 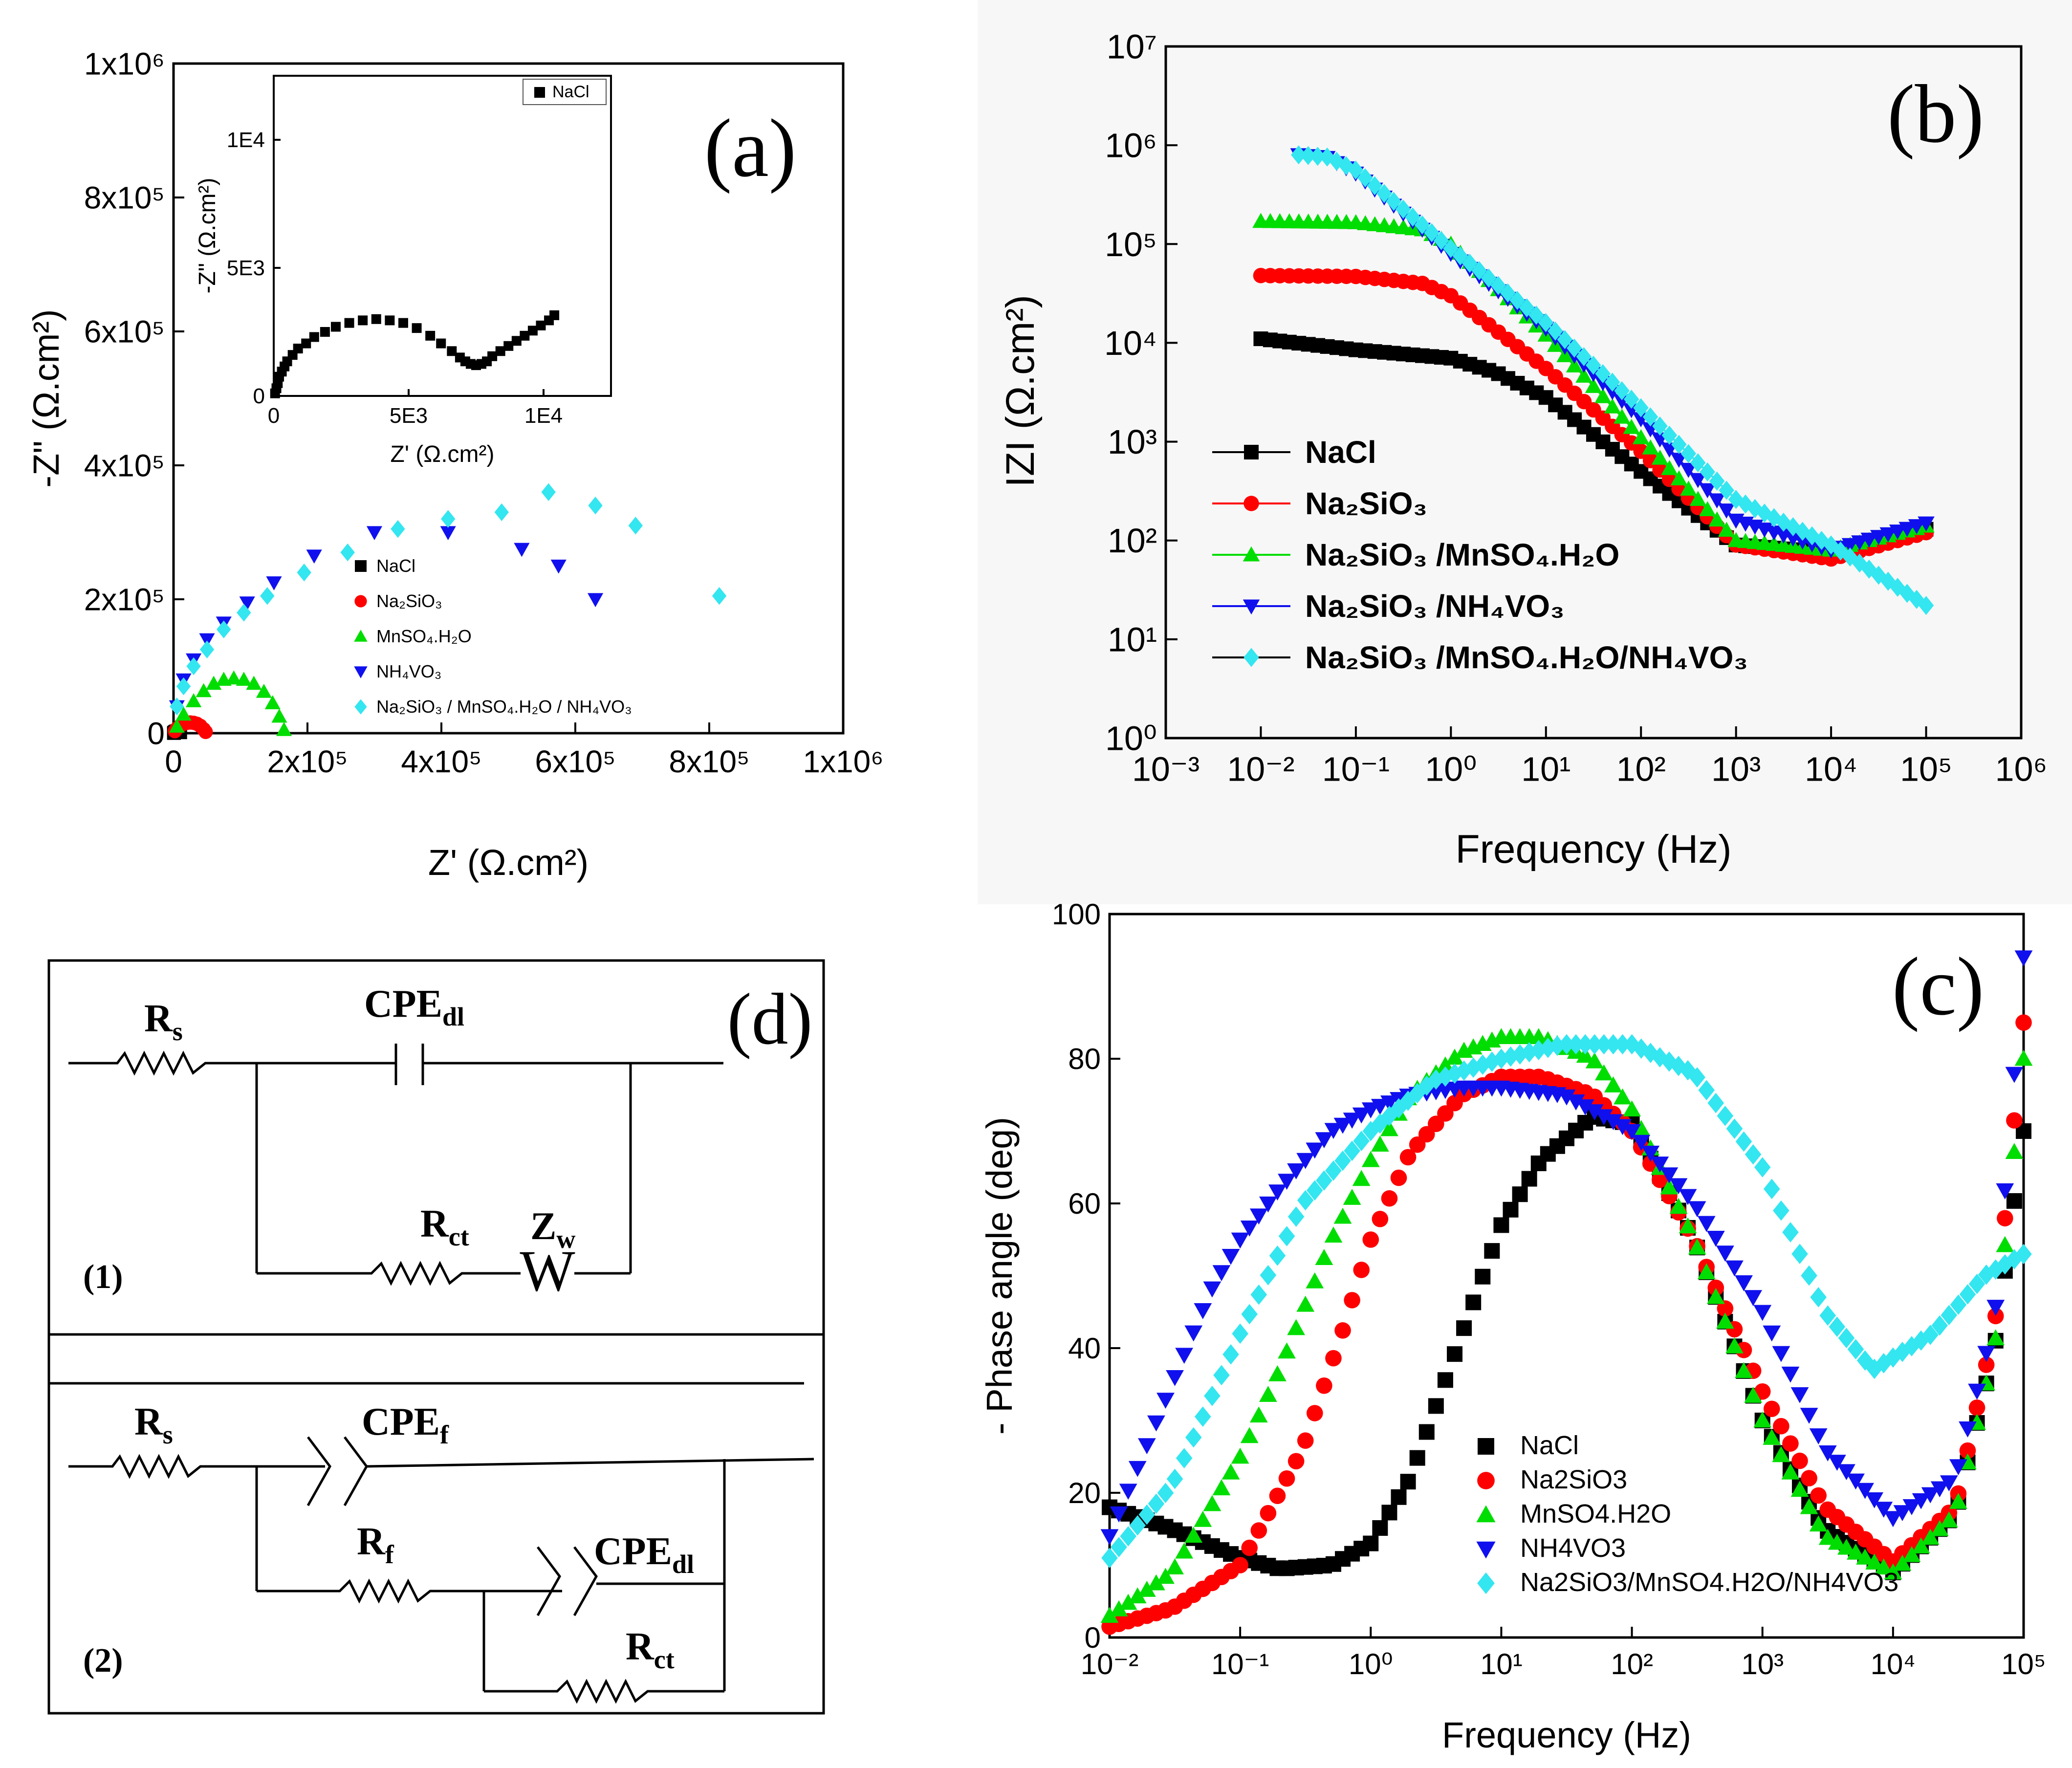 I want to click on inset-data-points, so click(x=415, y=354).